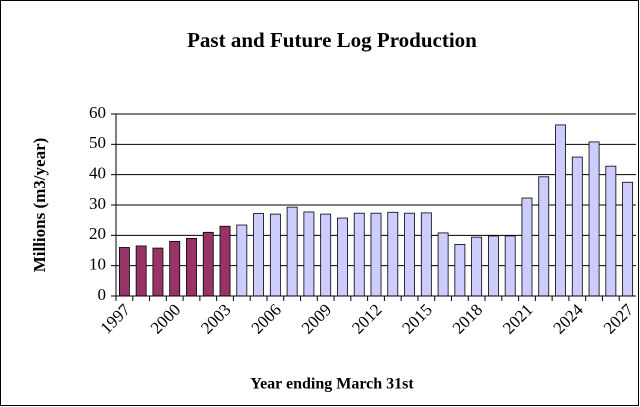 This screenshot has height=407, width=640. What do you see at coordinates (39, 205) in the screenshot?
I see `y-axis-title: Millions (m3/year)` at bounding box center [39, 205].